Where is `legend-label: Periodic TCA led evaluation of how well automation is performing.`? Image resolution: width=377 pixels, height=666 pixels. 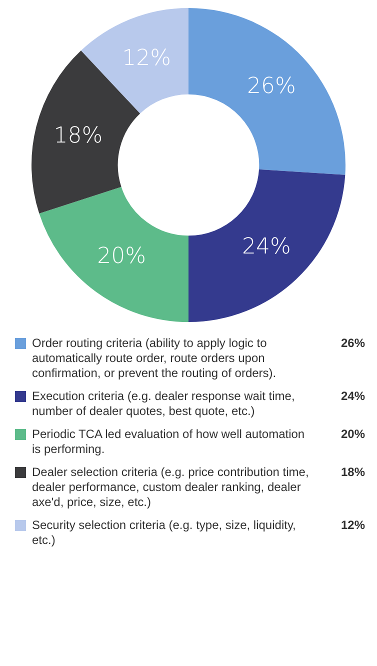 legend-label: Periodic TCA led evaluation of how well automation is performing. is located at coordinates (169, 442).